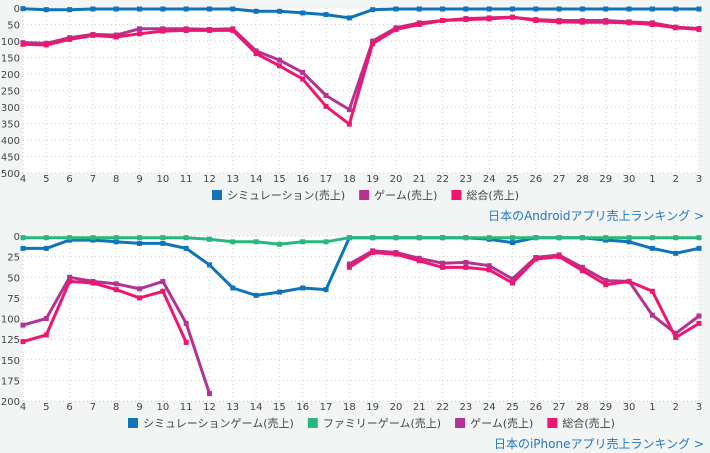 The image size is (710, 453). What do you see at coordinates (492, 195) in the screenshot?
I see `legend-label: 総合(売上)` at bounding box center [492, 195].